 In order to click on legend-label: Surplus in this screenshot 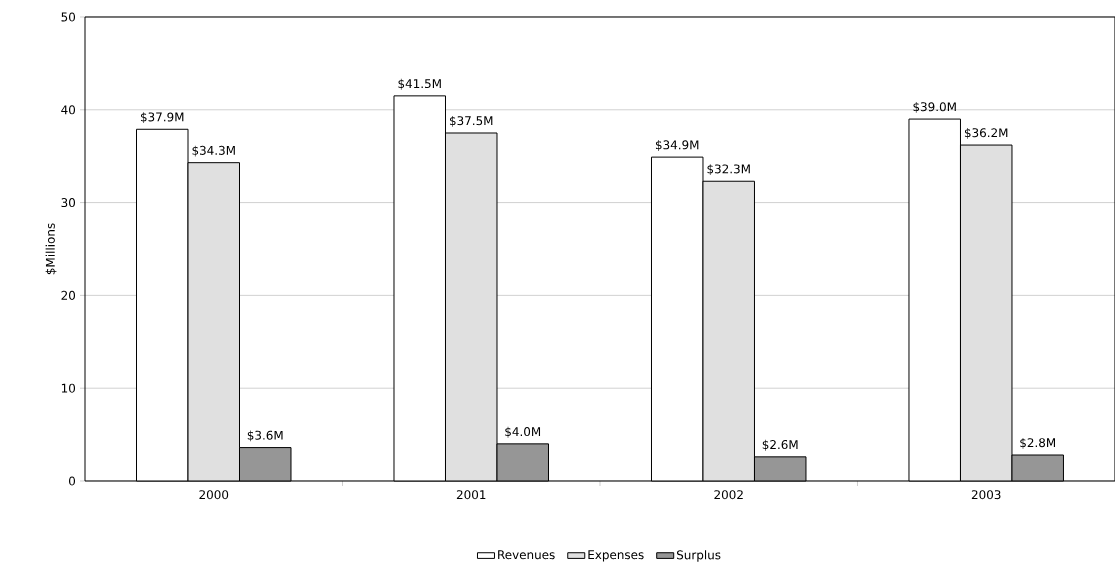, I will do `click(698, 556)`.